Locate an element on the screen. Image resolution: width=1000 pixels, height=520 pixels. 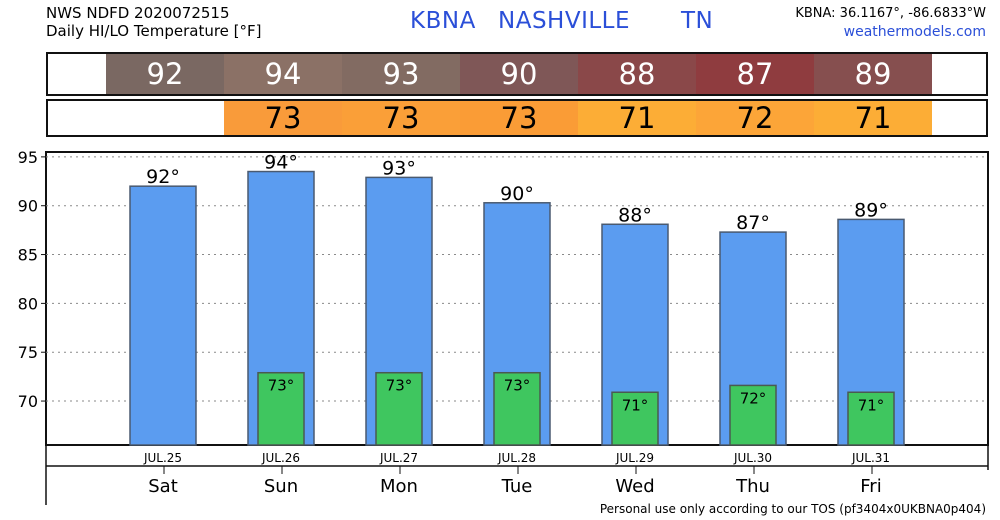
high-temp-label: 93° is located at coordinates (399, 168).